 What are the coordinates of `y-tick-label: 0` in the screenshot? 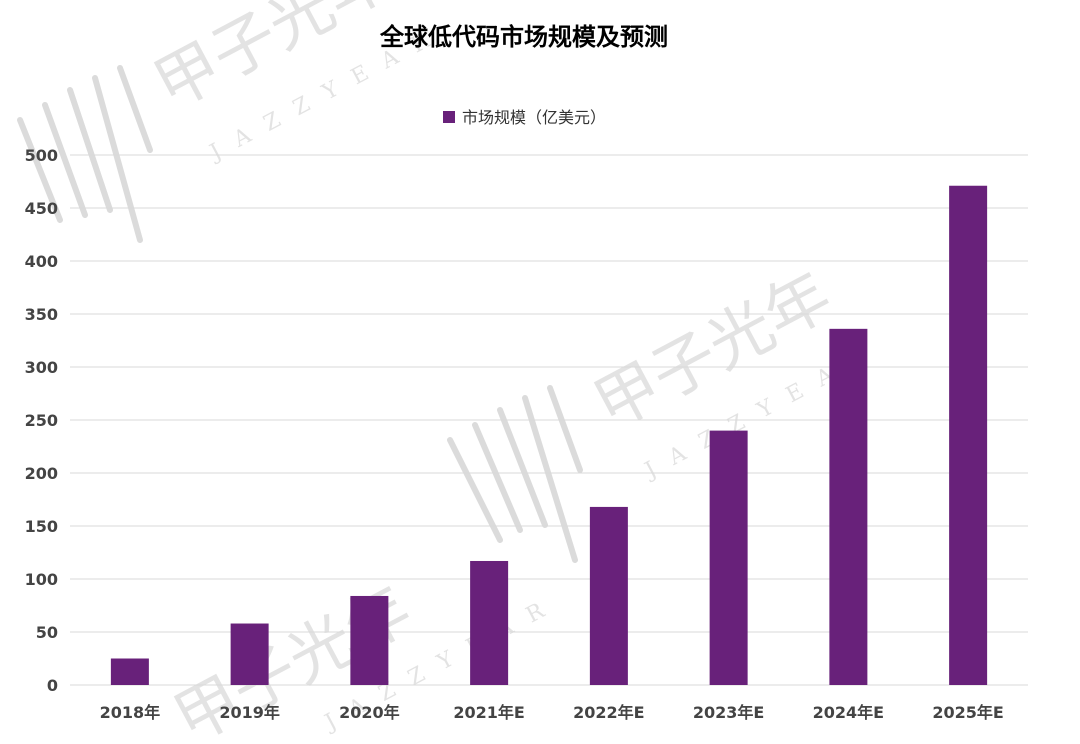 It's located at (52, 685).